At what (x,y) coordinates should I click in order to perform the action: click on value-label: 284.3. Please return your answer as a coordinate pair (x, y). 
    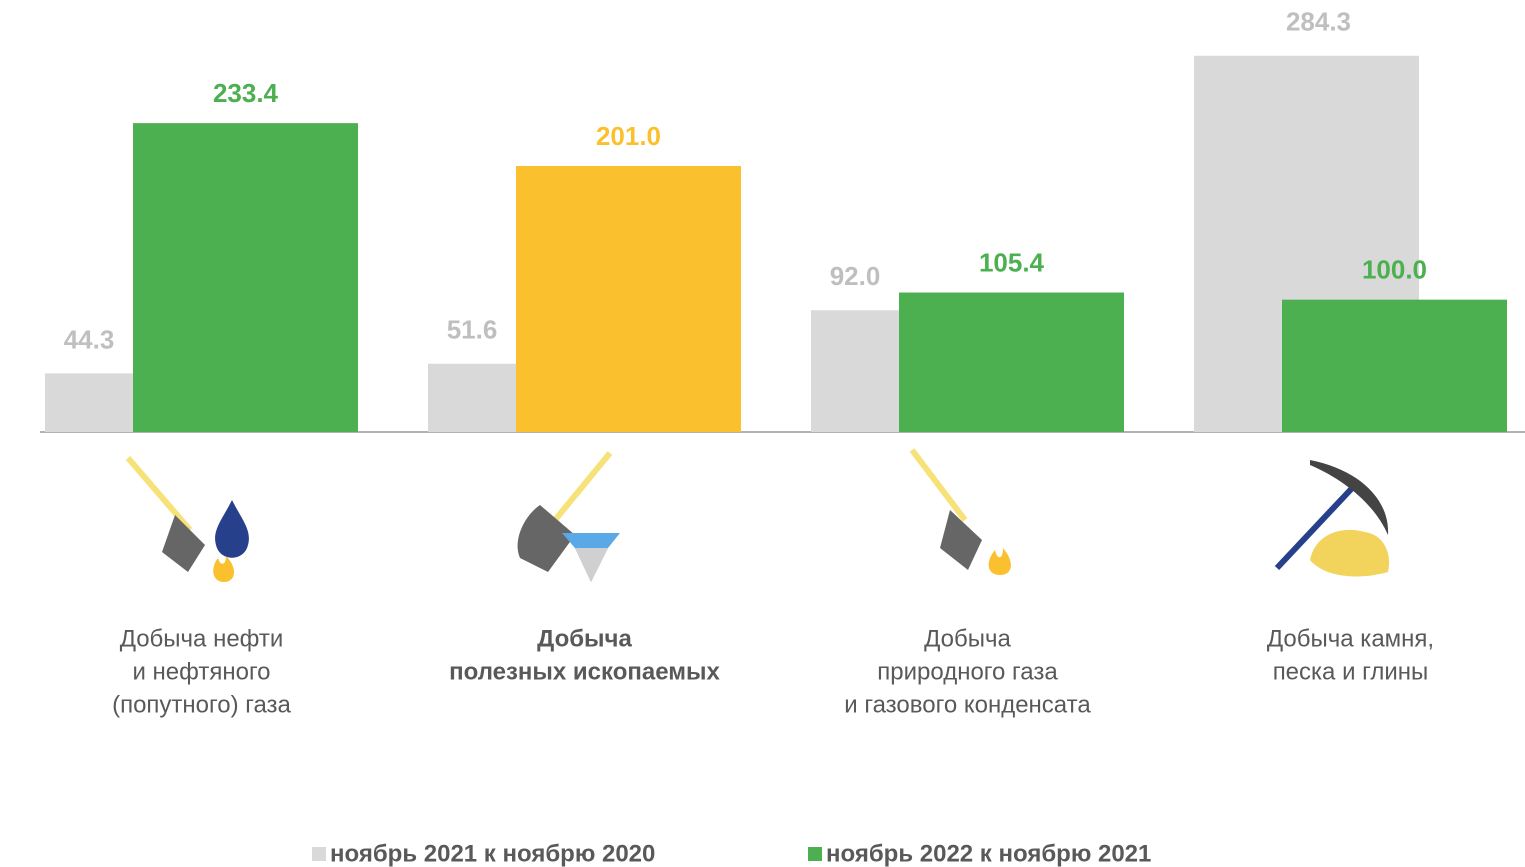
    Looking at the image, I should click on (1318, 22).